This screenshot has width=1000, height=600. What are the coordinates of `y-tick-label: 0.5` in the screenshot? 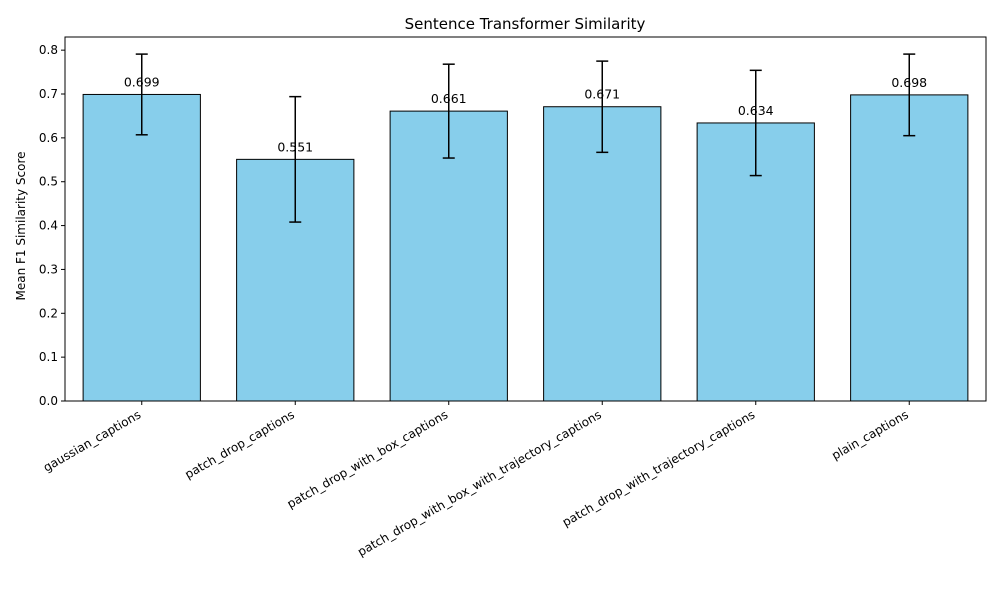 It's located at (48, 182).